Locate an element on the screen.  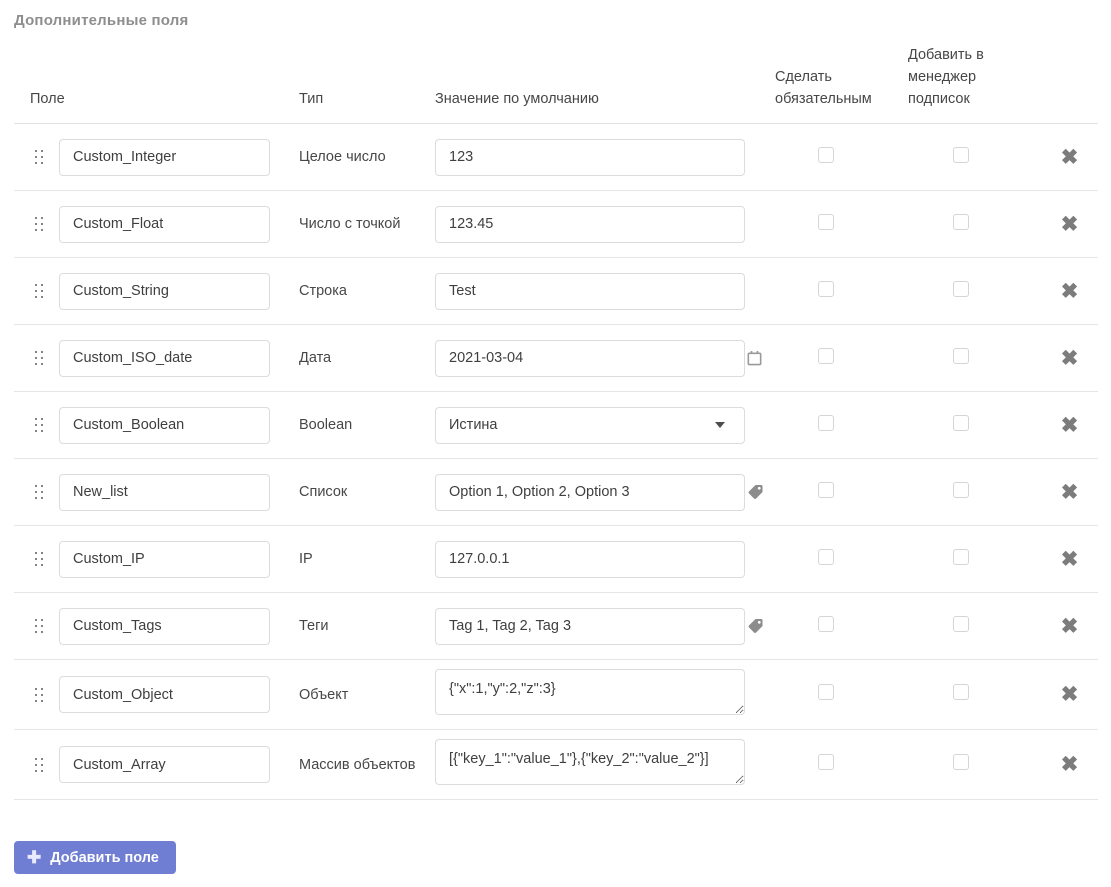
field-type-label: Строка is located at coordinates (323, 291).